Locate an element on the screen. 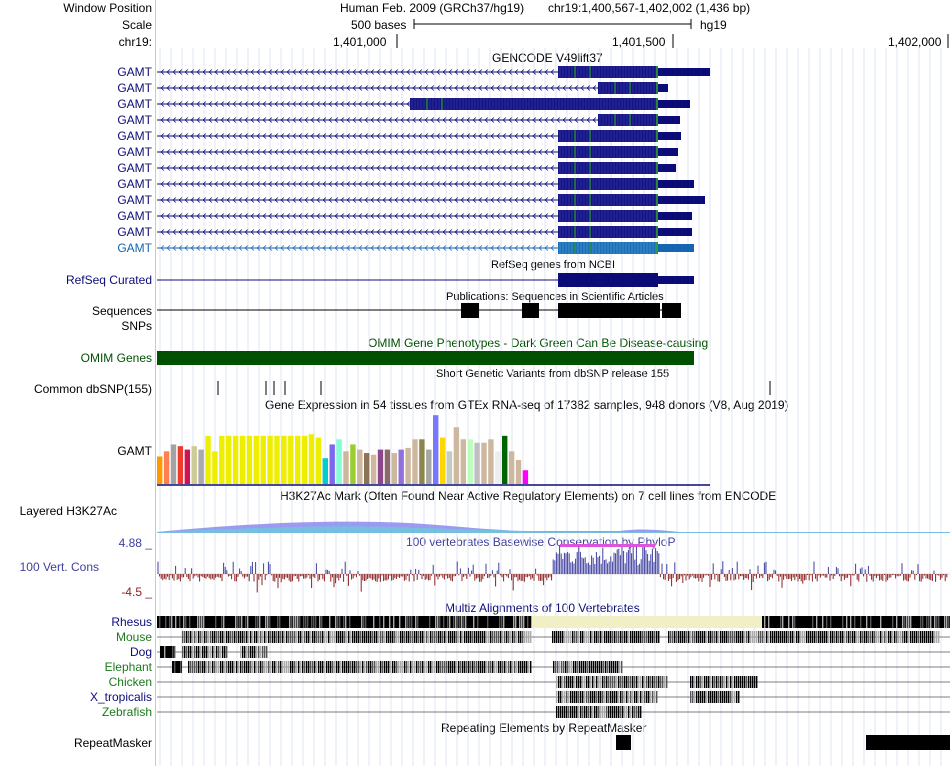  dbsnp-label: Common dbSNP(155) is located at coordinates (92, 389).